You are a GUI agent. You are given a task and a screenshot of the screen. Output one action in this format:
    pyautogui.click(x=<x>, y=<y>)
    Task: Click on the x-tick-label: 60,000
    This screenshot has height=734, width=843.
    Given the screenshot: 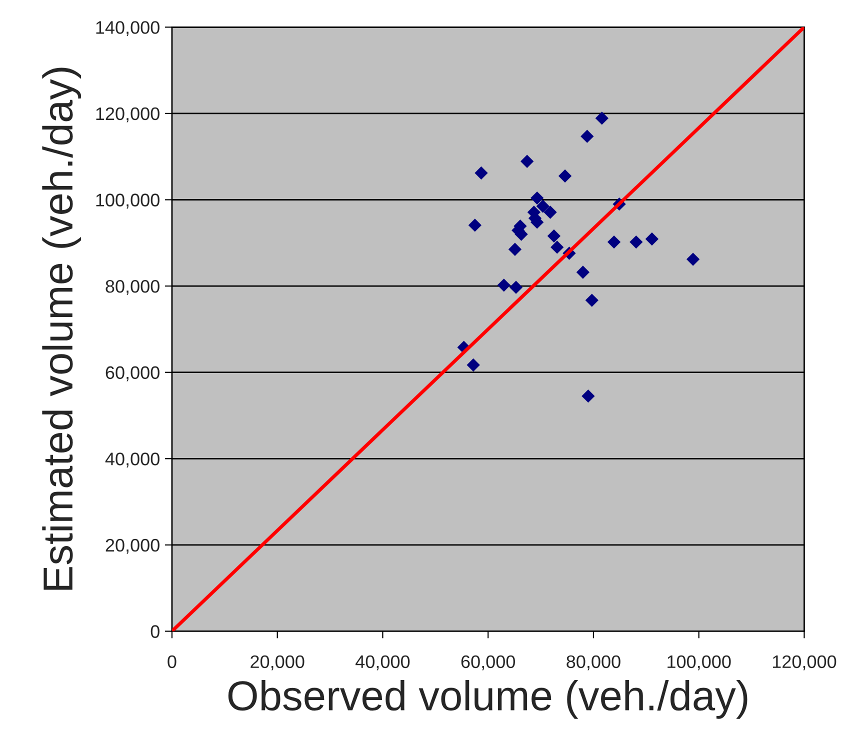 What is the action you would take?
    pyautogui.click(x=488, y=662)
    